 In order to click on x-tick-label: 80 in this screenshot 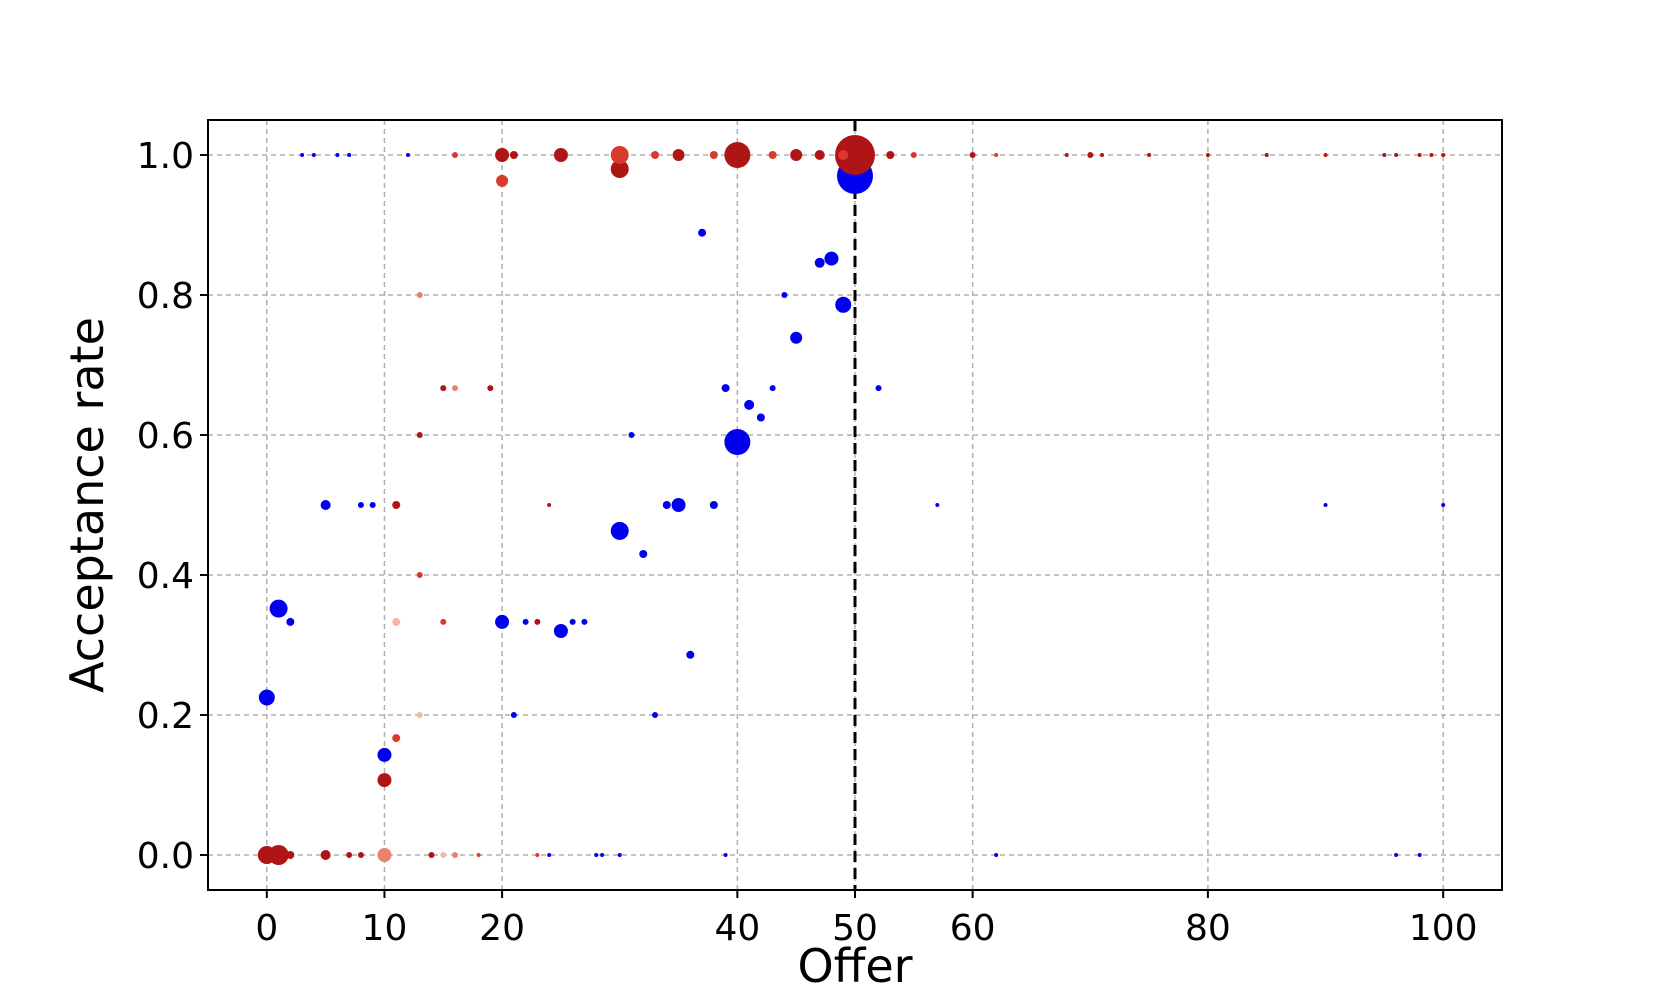, I will do `click(1208, 928)`.